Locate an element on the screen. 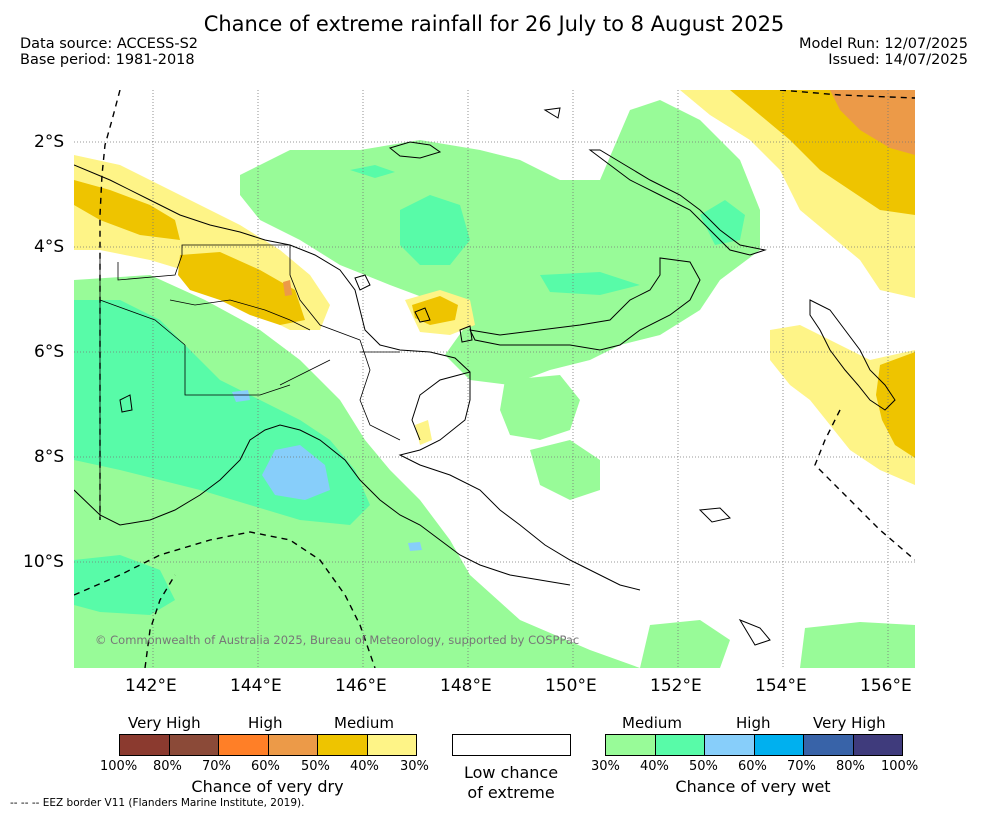 This screenshot has width=988, height=816. dry-tick: 40% is located at coordinates (364, 766).